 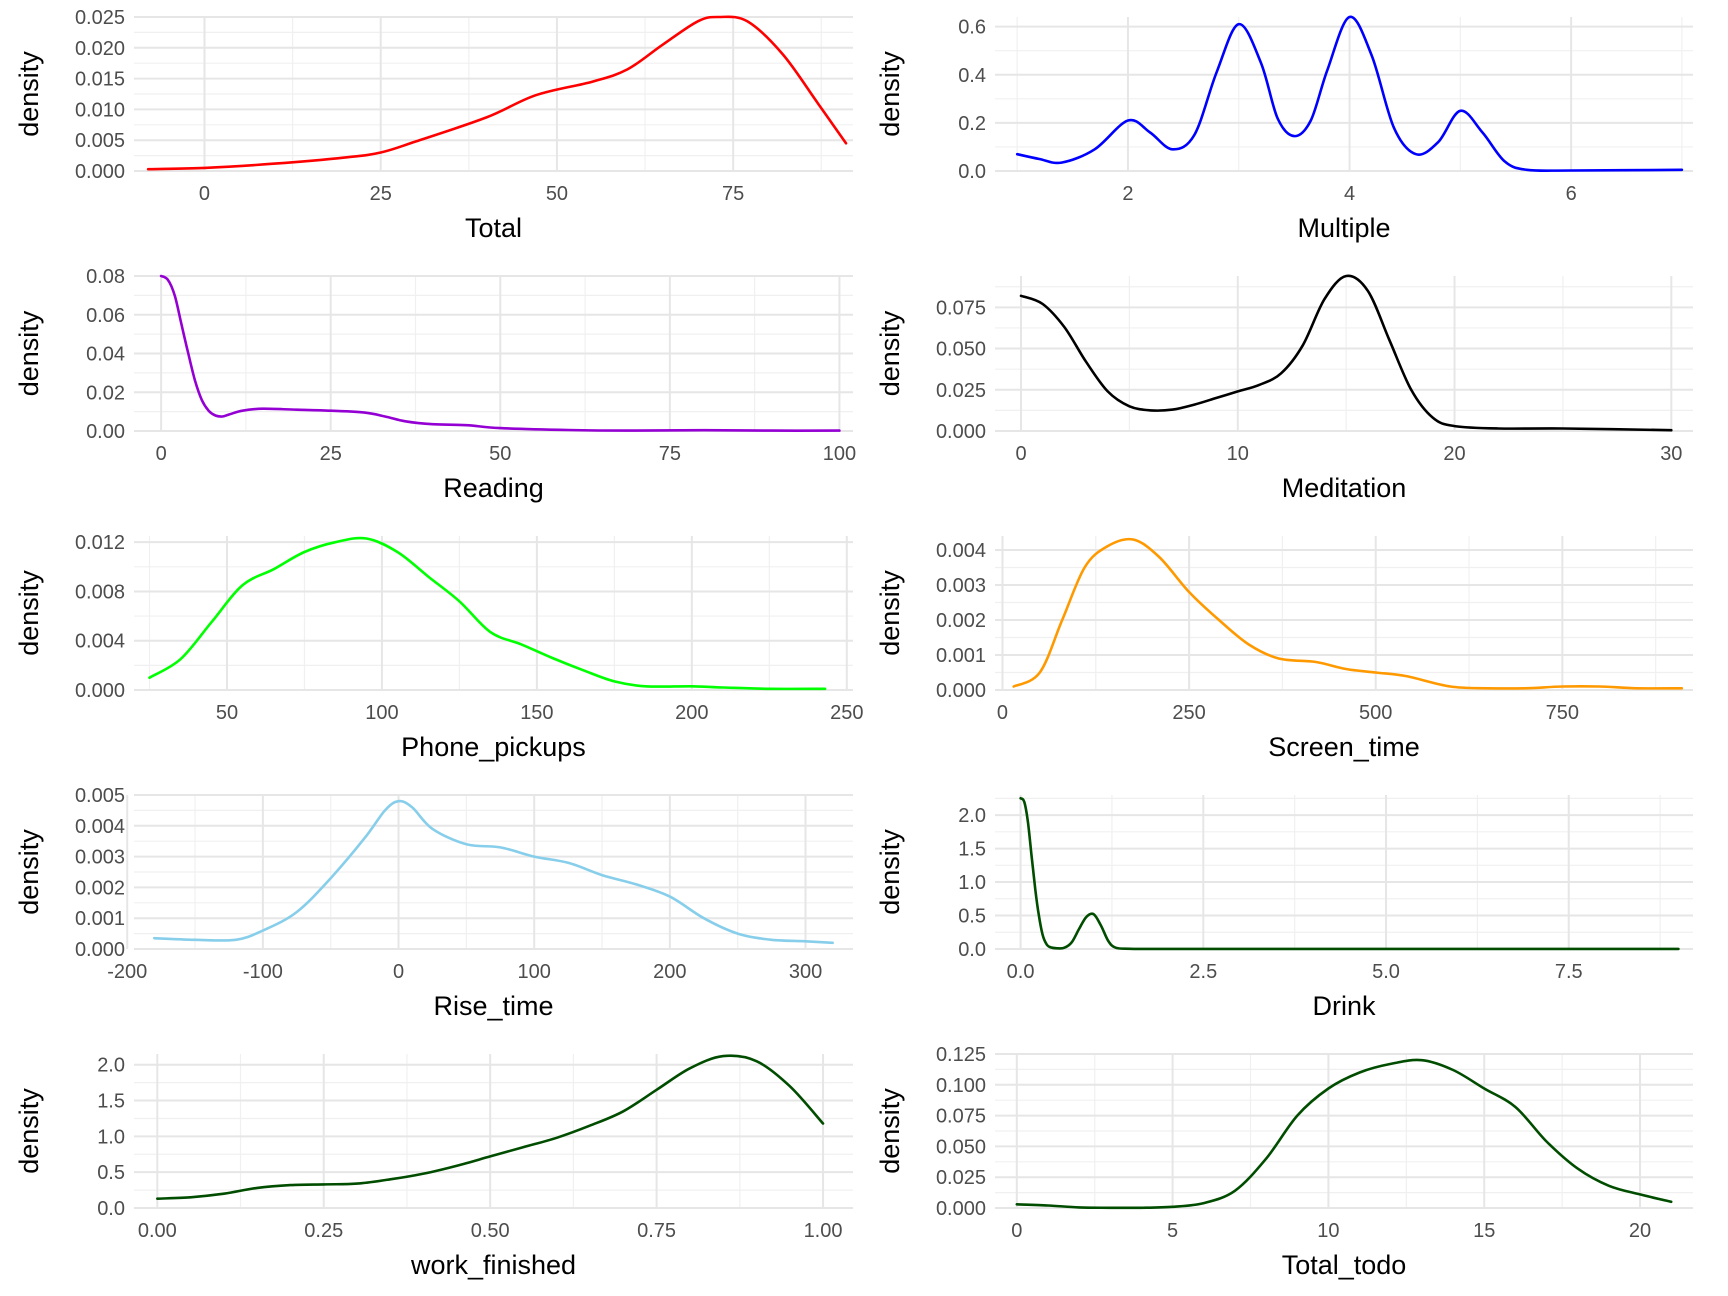 I want to click on rise-time-x-tick-label: 0, so click(x=398, y=972).